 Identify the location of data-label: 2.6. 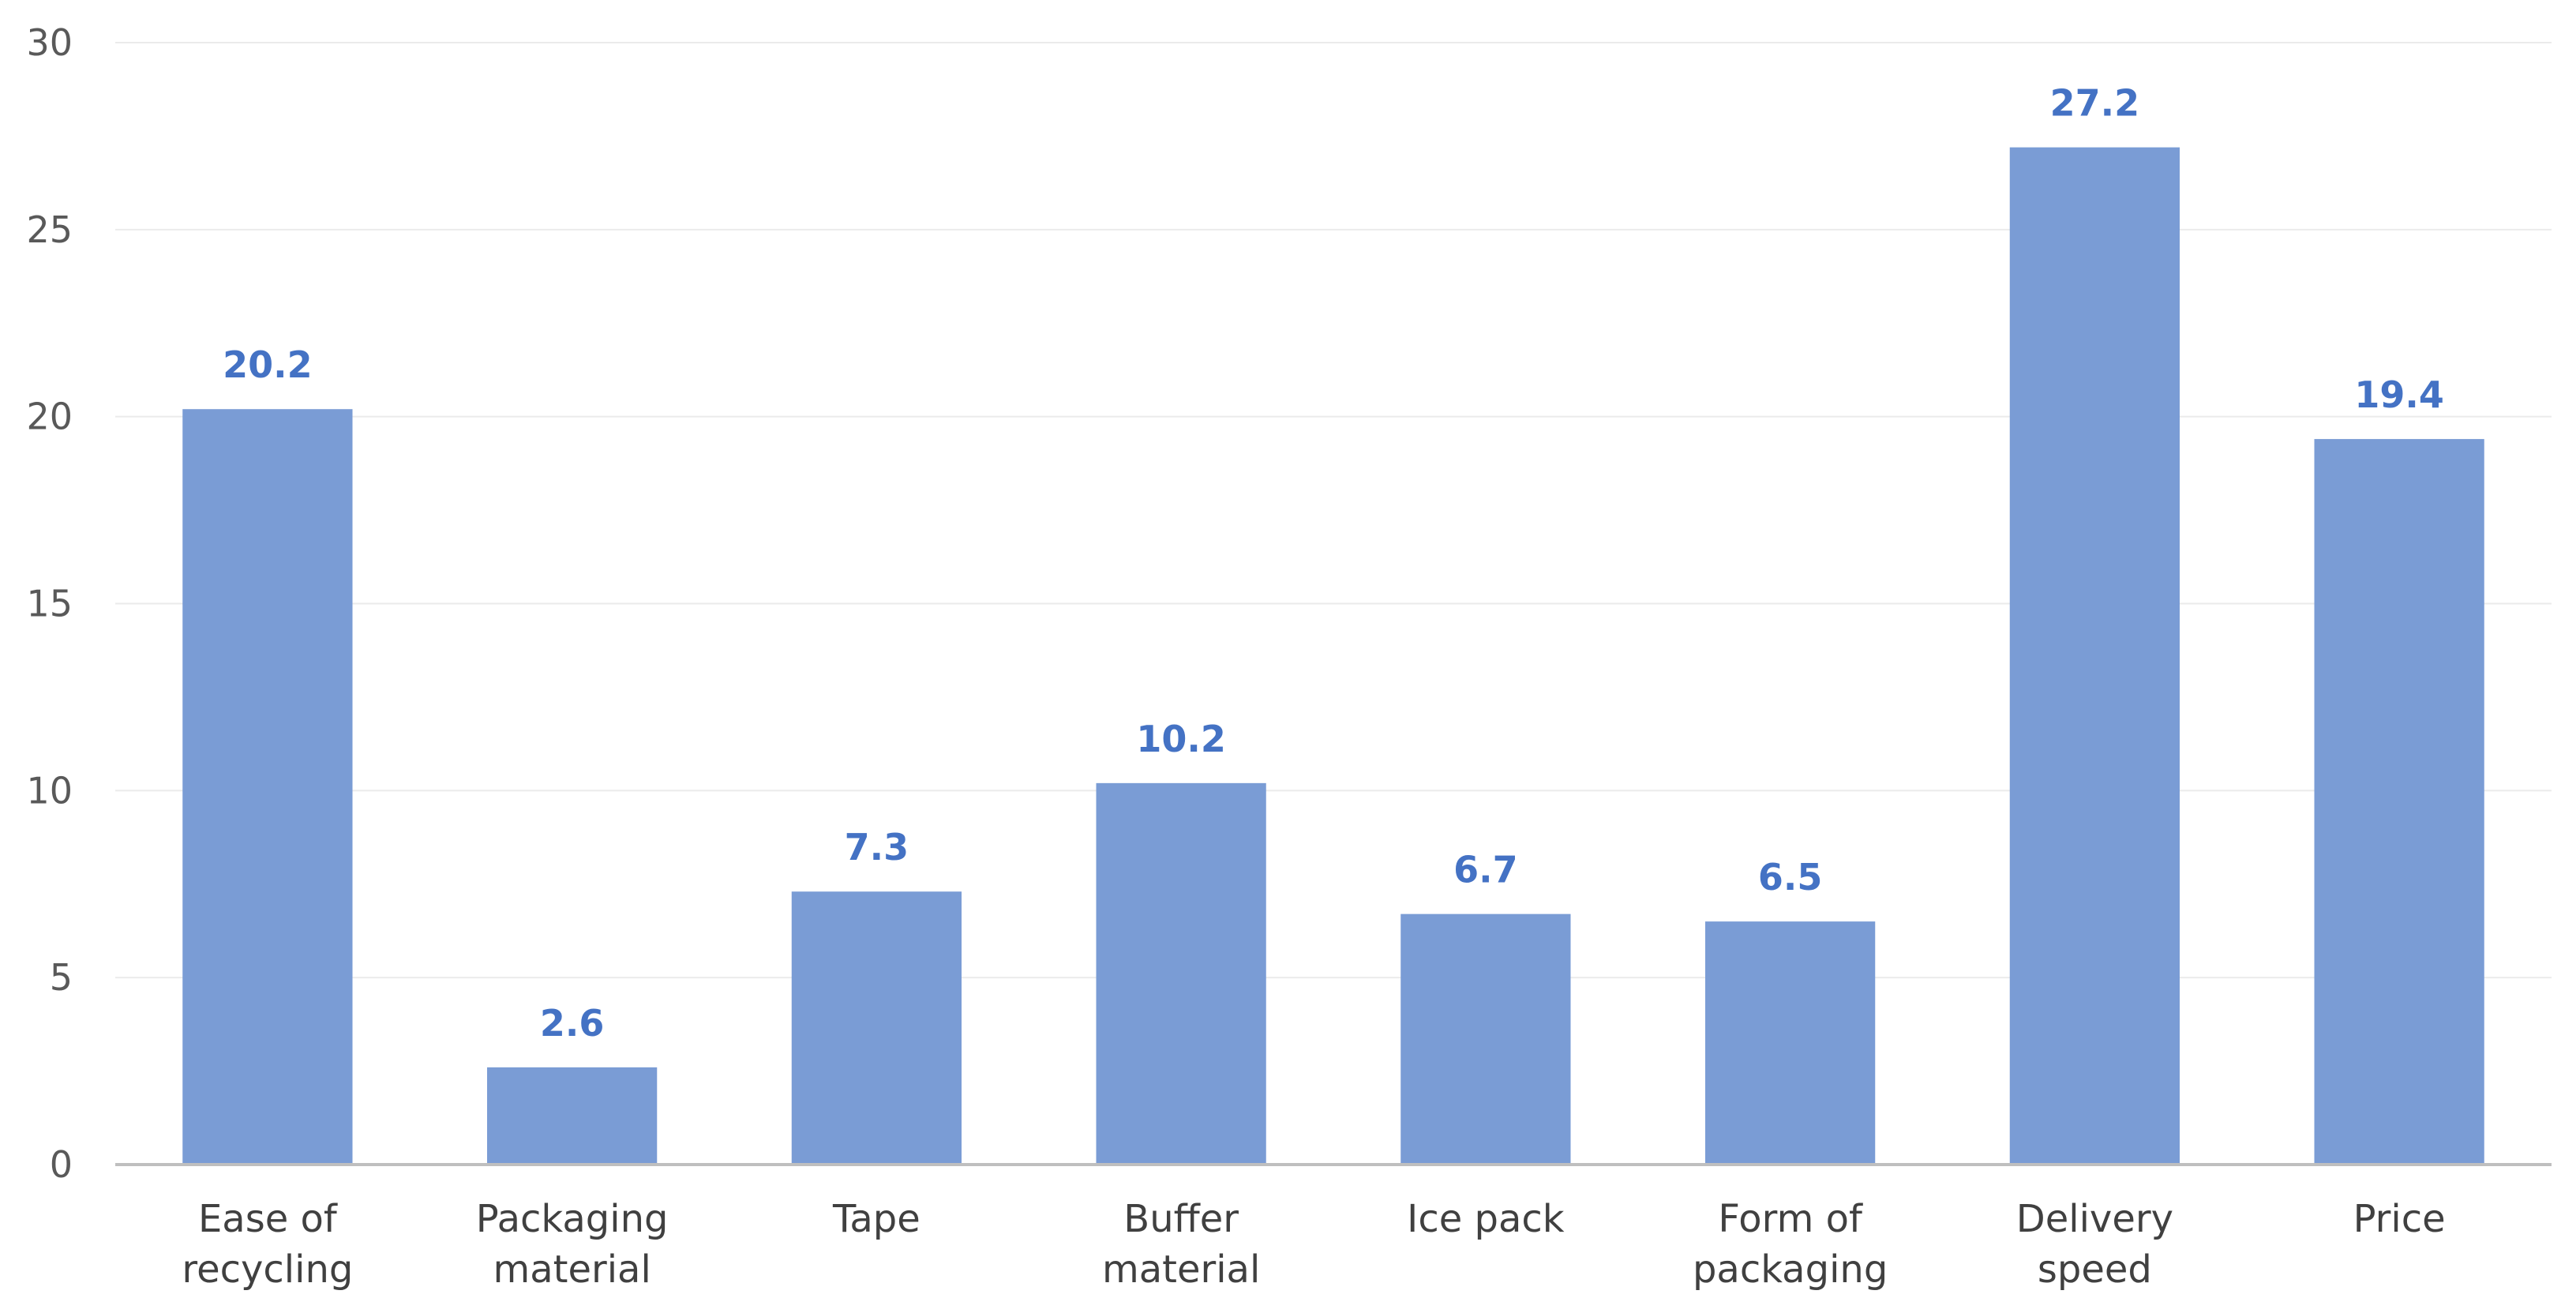
(572, 1023).